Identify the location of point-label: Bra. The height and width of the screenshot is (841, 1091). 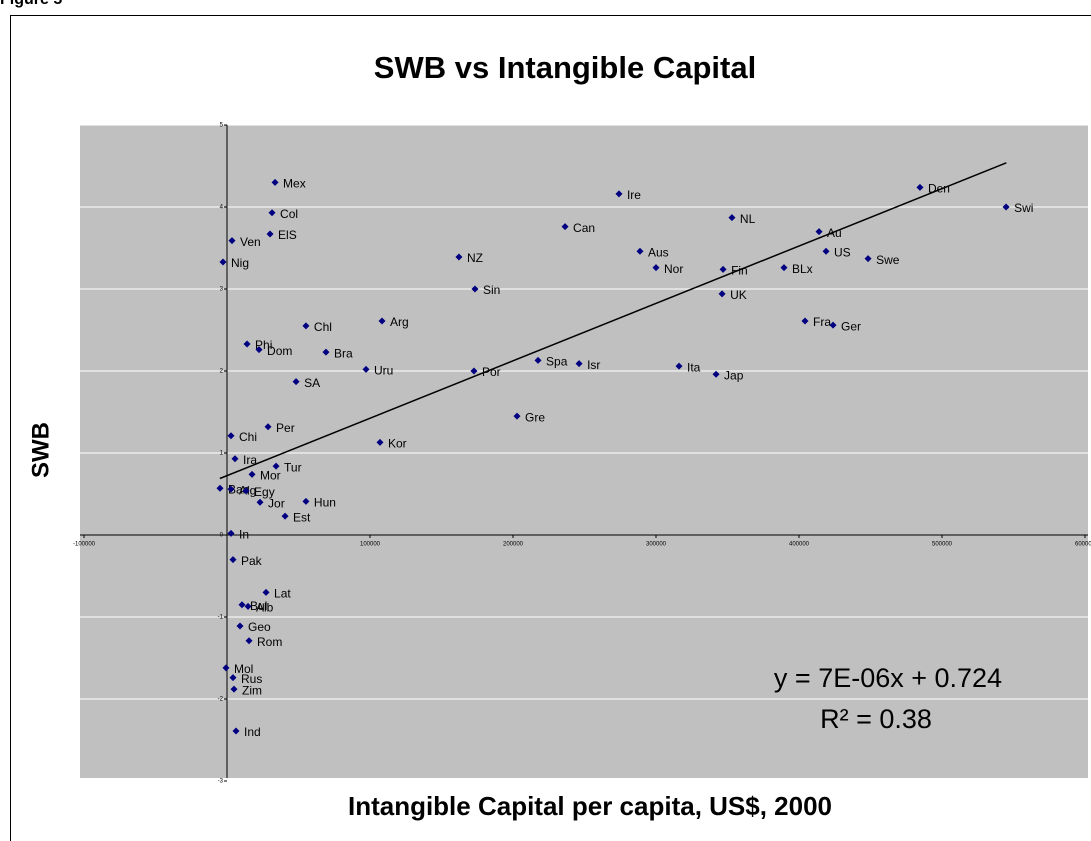
(343, 353).